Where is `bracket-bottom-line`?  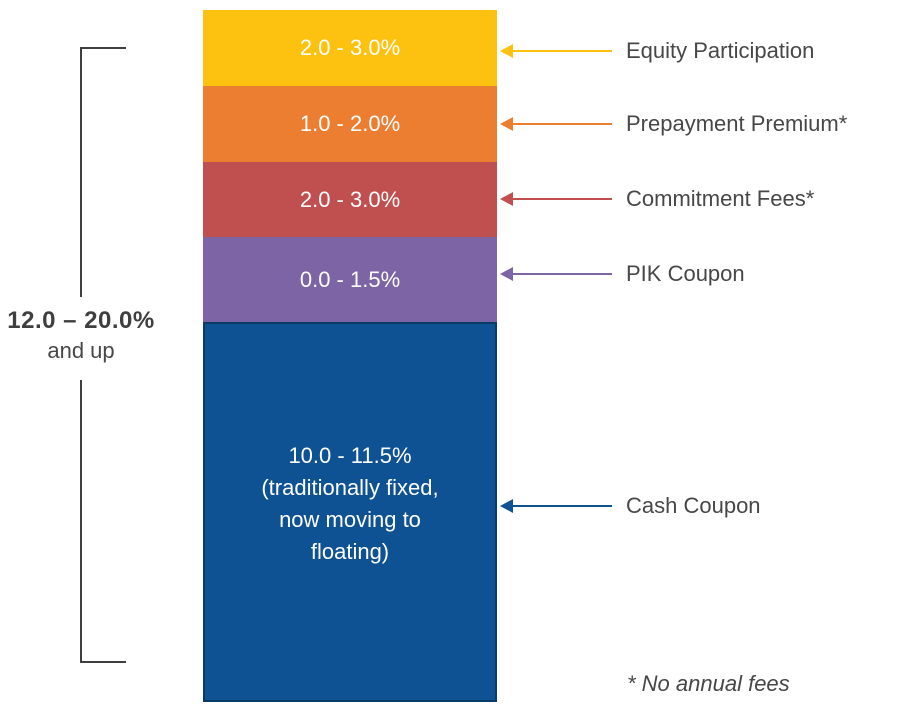 bracket-bottom-line is located at coordinates (103, 662).